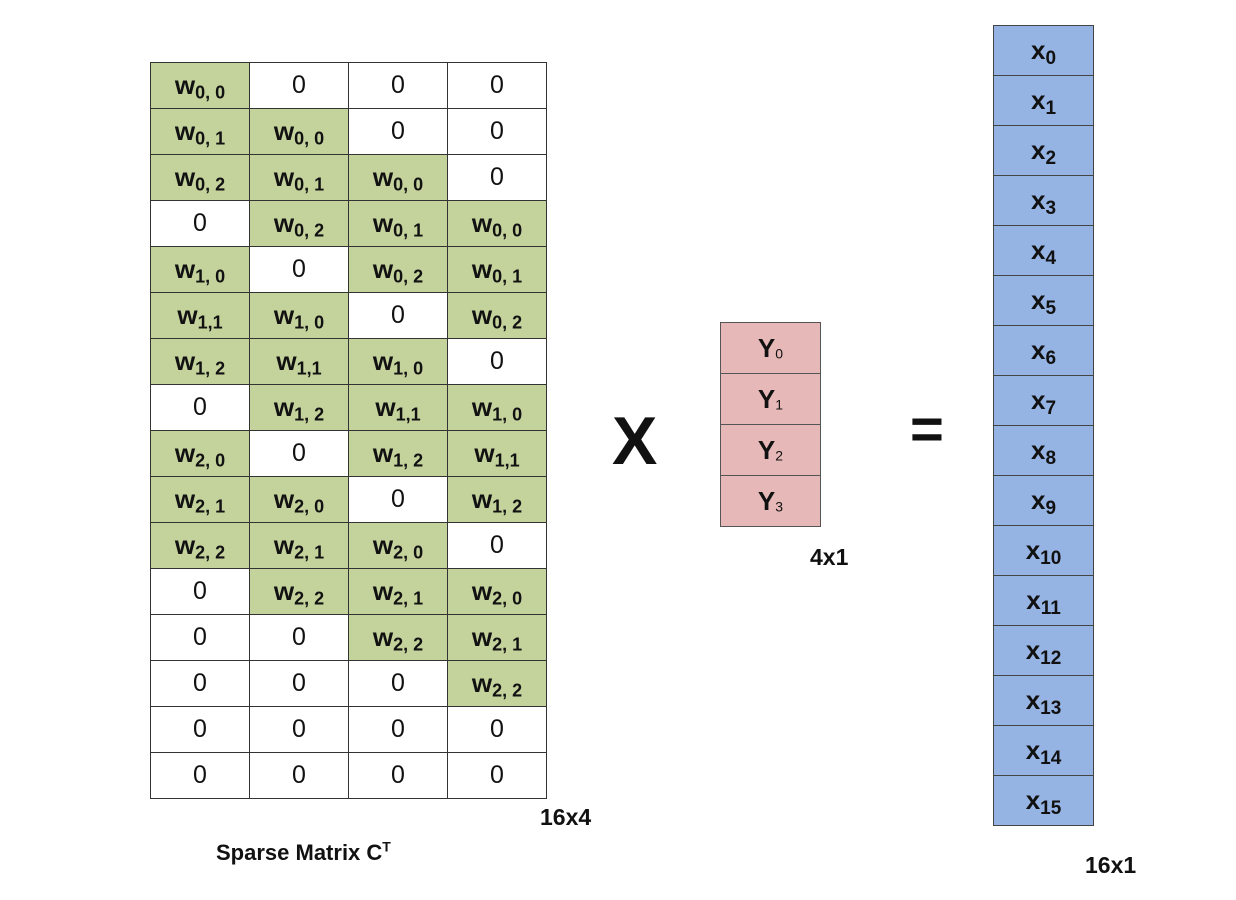  I want to click on matrix-cell-weight: w2, 0, so click(200, 453).